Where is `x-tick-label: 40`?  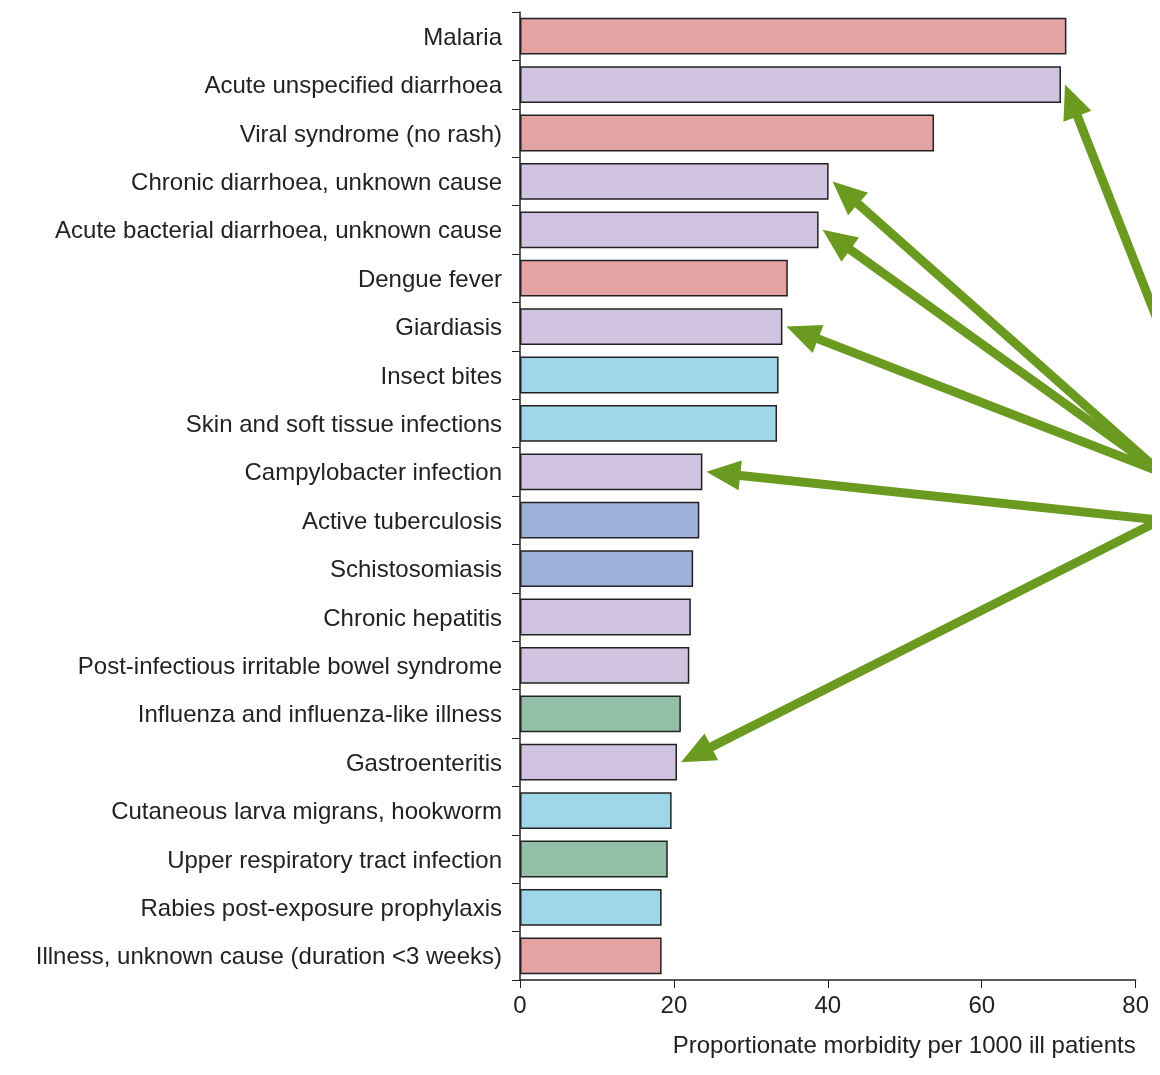 x-tick-label: 40 is located at coordinates (828, 1004).